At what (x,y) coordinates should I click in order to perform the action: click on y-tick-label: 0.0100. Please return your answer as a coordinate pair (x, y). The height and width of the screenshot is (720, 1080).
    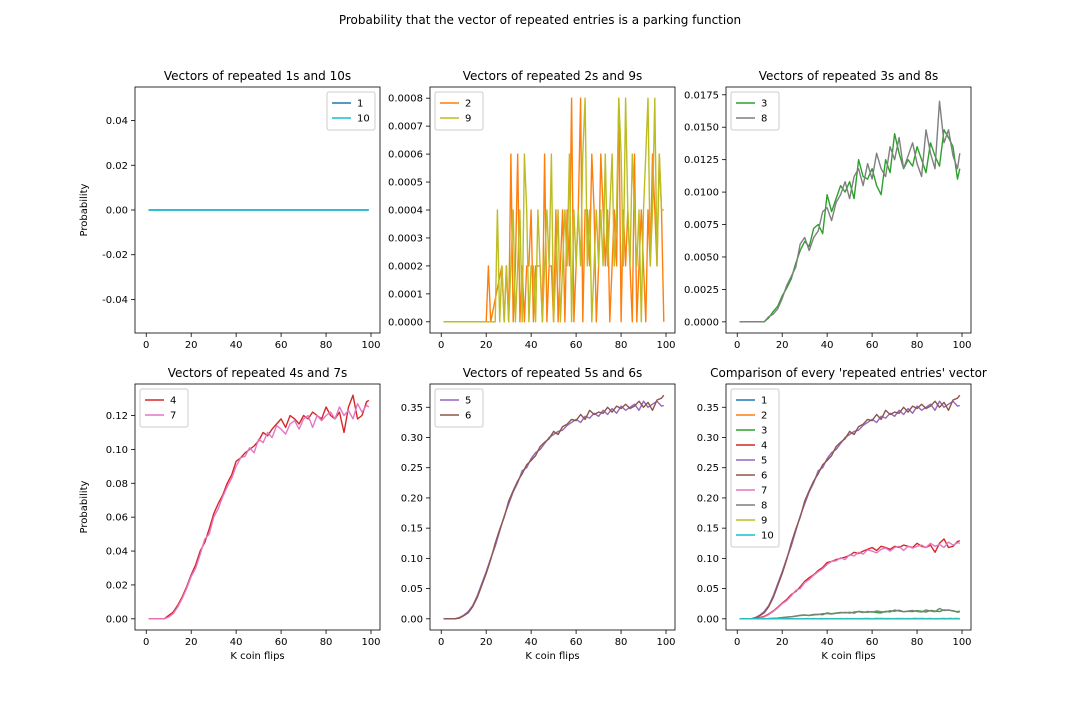
    Looking at the image, I should click on (701, 193).